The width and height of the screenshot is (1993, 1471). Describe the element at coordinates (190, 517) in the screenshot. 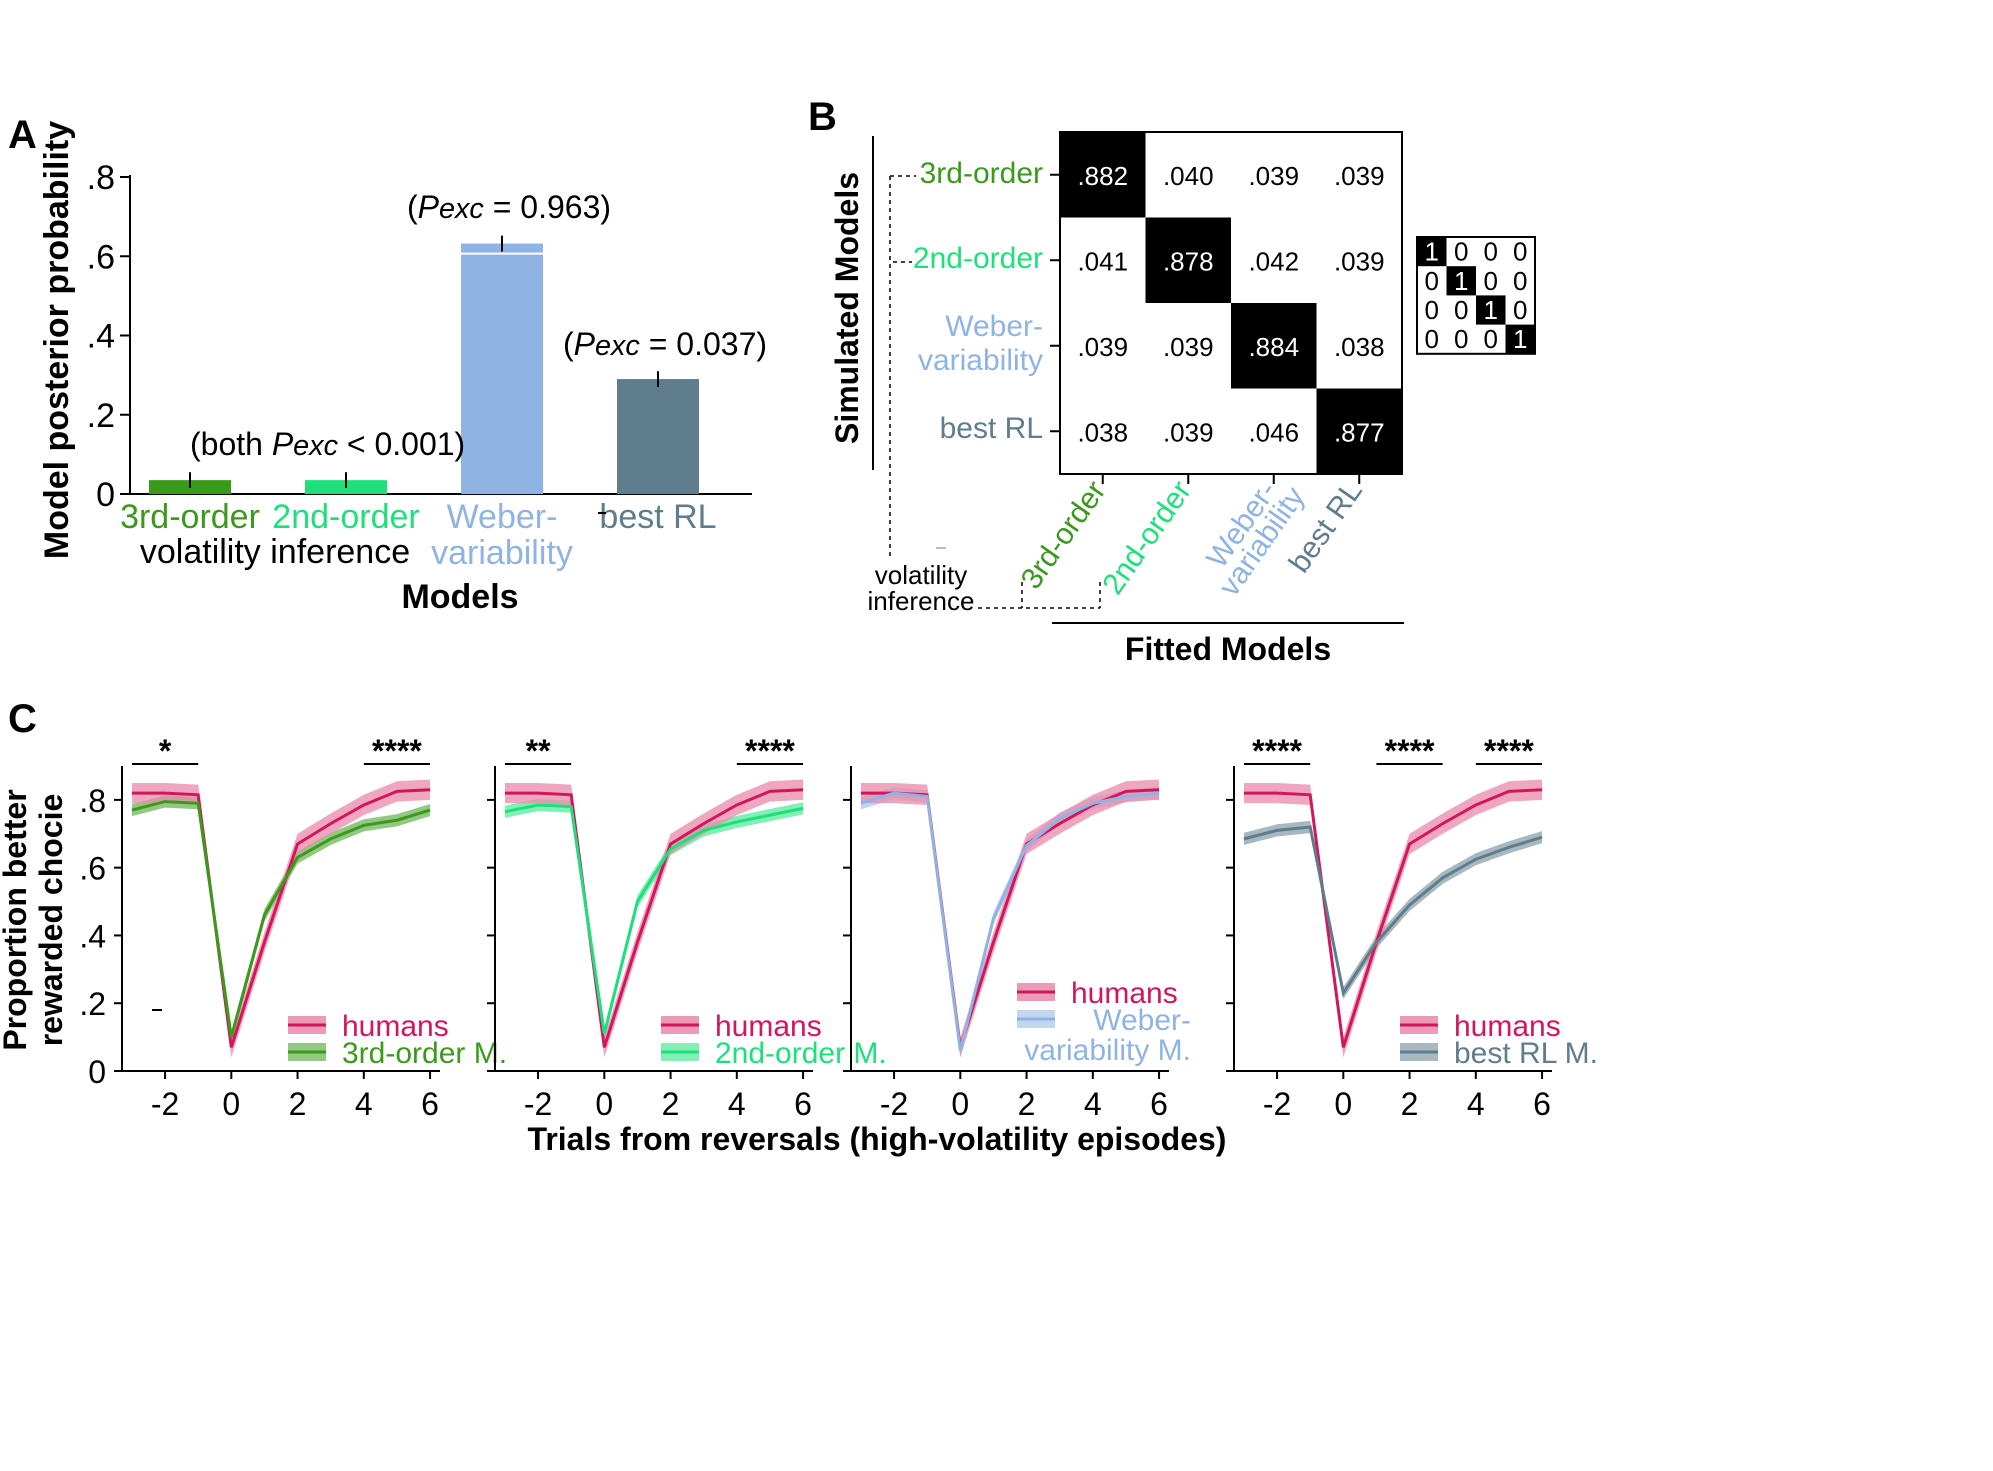

I see `a-category-label: 3rd-order` at that location.